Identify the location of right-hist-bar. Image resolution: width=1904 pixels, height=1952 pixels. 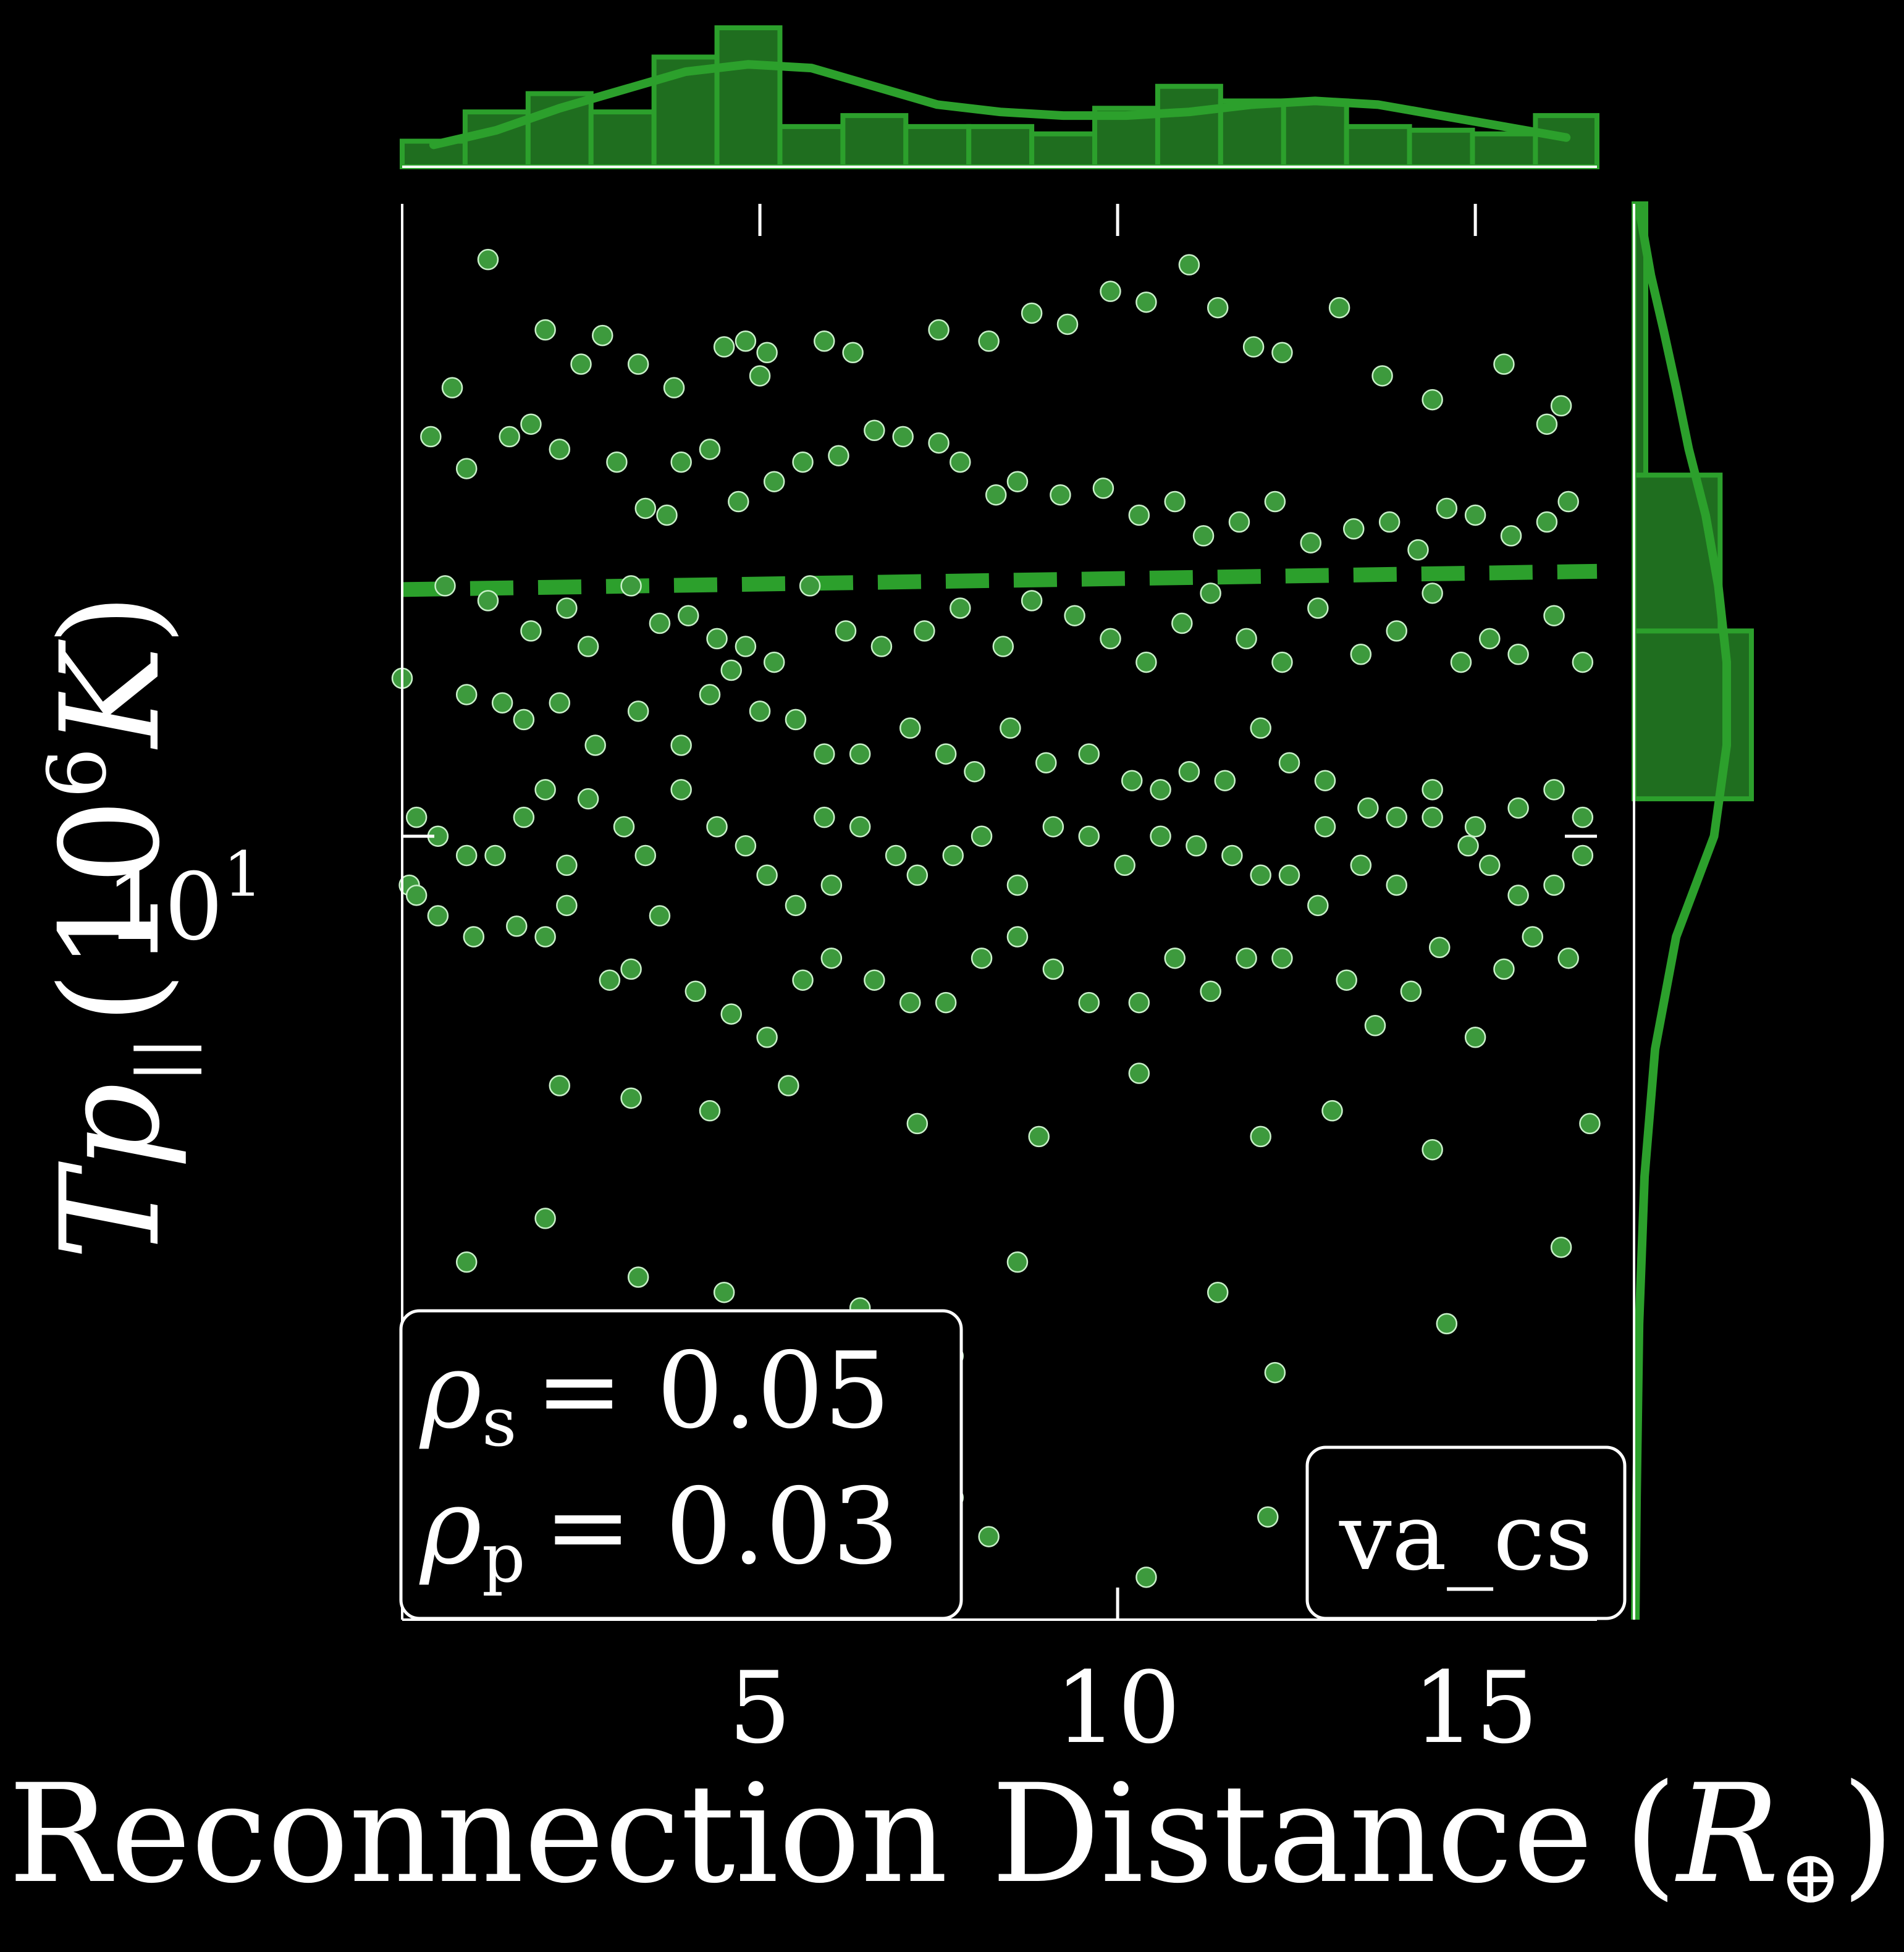
(1677, 553).